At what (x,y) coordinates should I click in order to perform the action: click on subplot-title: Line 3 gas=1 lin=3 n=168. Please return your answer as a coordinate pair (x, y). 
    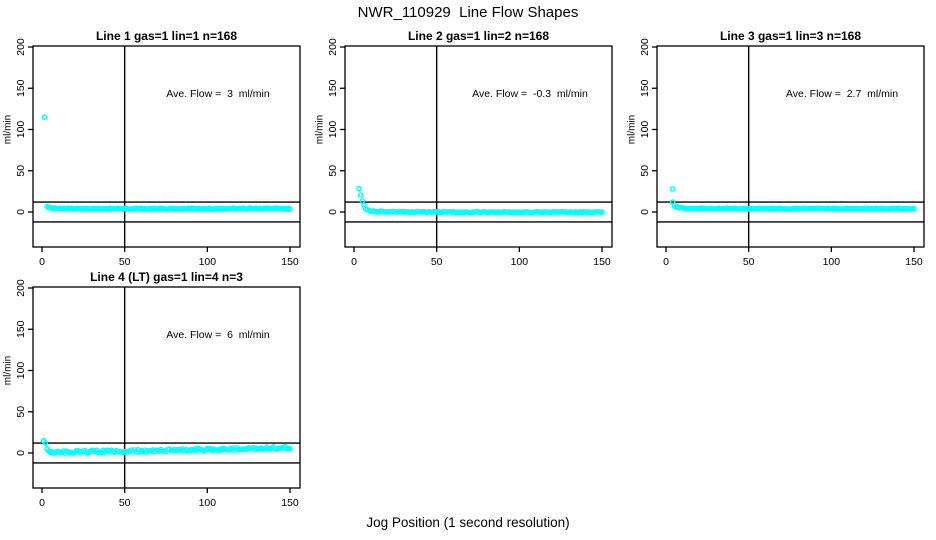
    Looking at the image, I should click on (790, 36).